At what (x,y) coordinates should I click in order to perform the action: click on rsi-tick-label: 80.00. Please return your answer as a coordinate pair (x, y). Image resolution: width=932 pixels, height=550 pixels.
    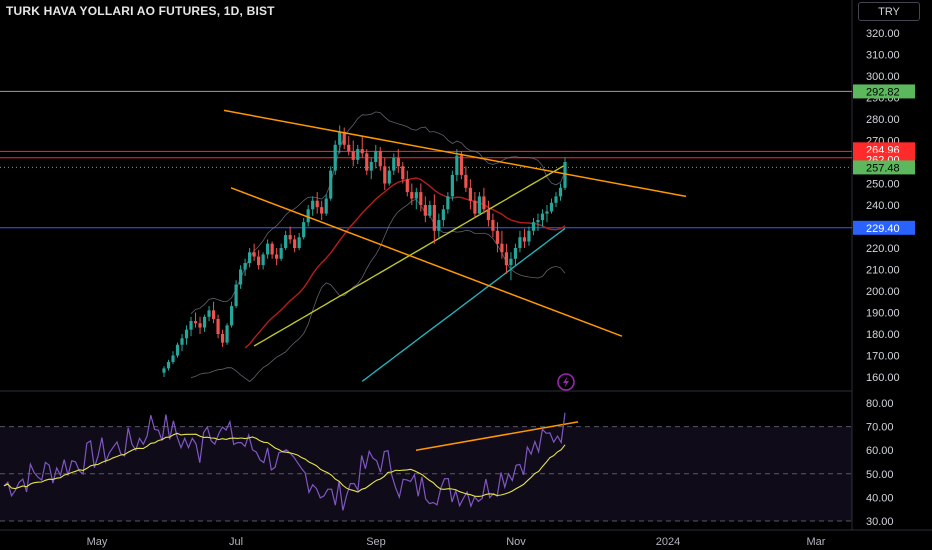
    Looking at the image, I should click on (880, 404).